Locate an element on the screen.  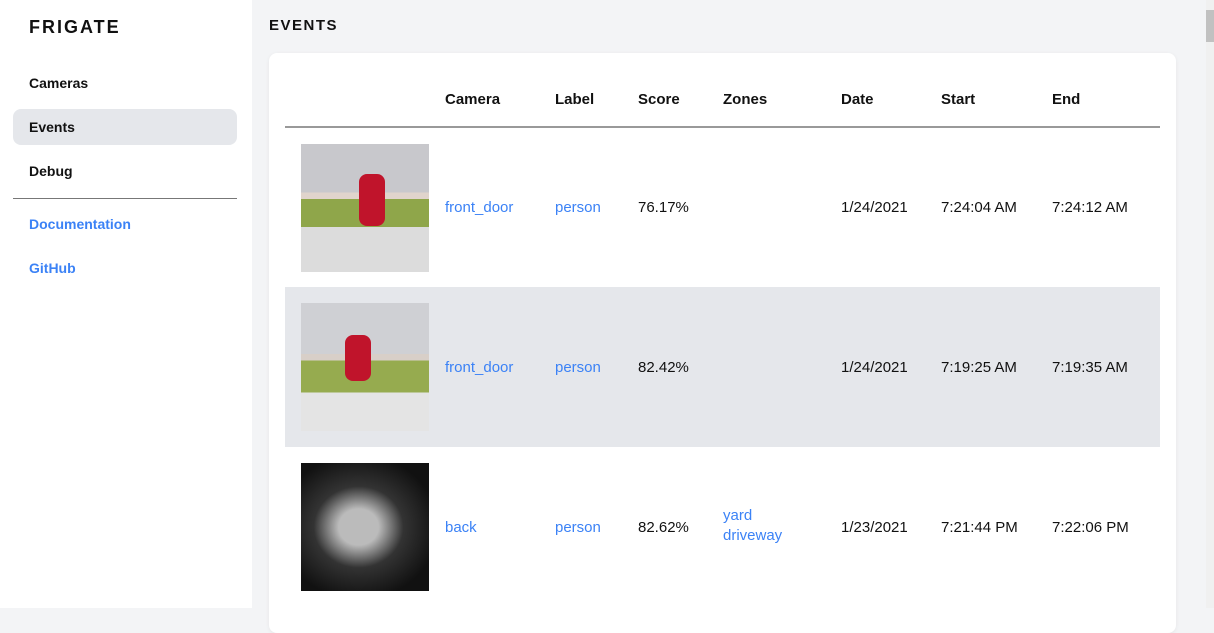
start-time: 7:19:25 AM is located at coordinates (996, 367).